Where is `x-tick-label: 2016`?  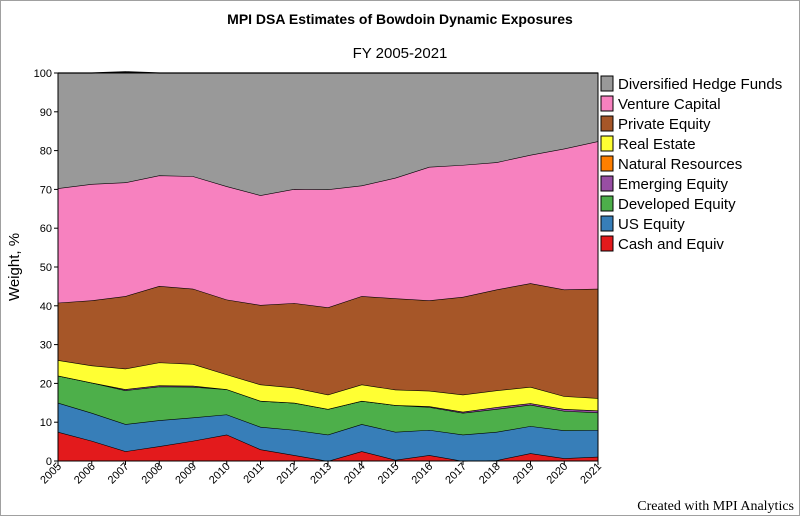
x-tick-label: 2016 is located at coordinates (423, 474).